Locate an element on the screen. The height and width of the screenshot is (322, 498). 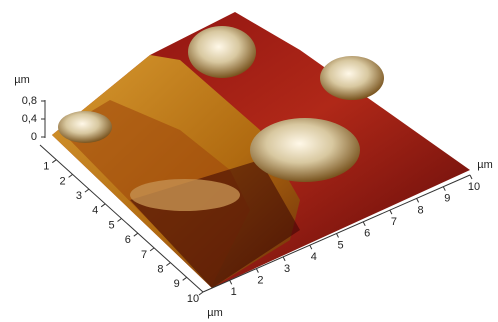
x-tick-label: 10 is located at coordinates (193, 299).